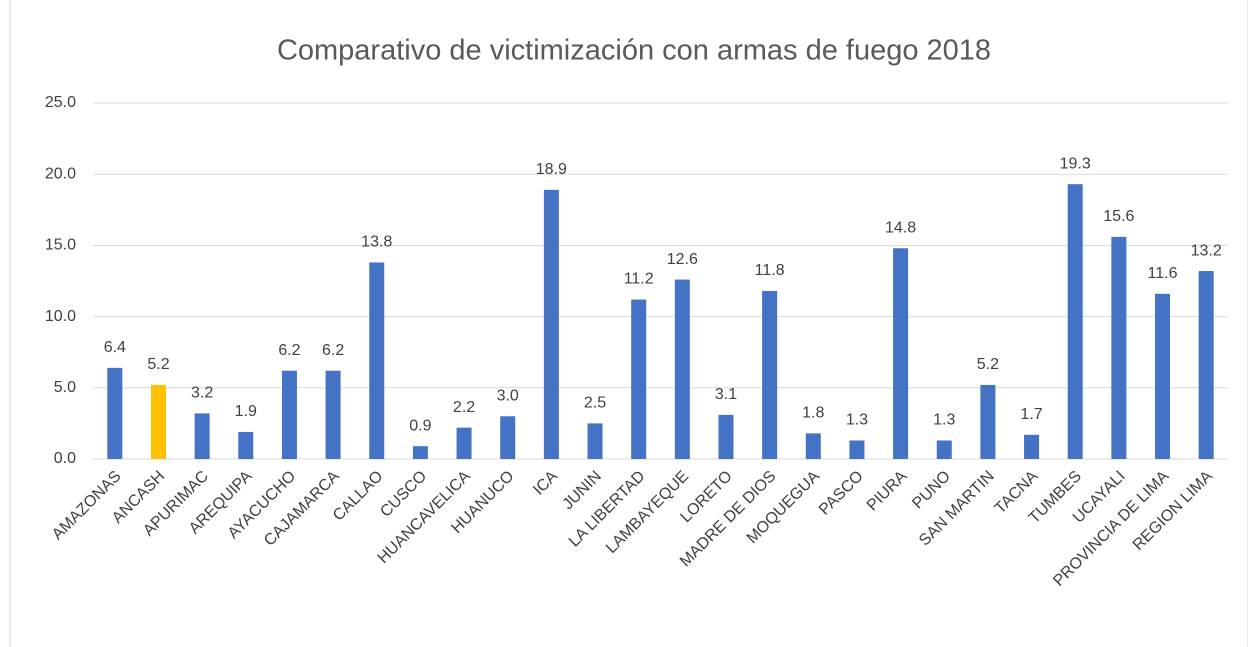 This screenshot has width=1248, height=647. I want to click on value-label: 1.8, so click(813, 413).